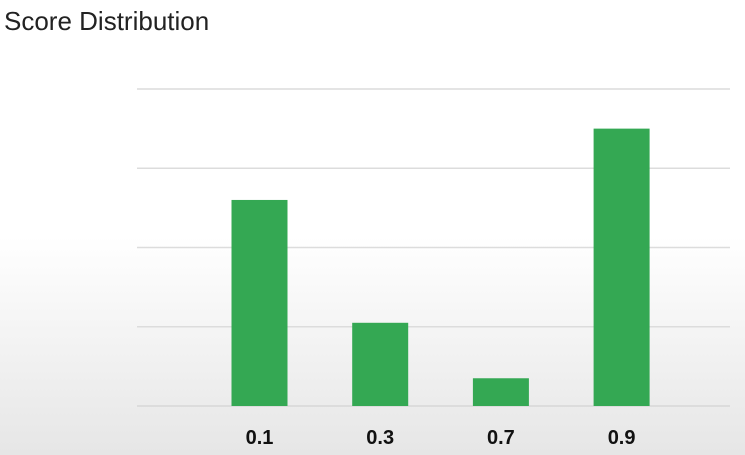 Image resolution: width=745 pixels, height=455 pixels. What do you see at coordinates (501, 438) in the screenshot?
I see `x-tick-label: 0.7` at bounding box center [501, 438].